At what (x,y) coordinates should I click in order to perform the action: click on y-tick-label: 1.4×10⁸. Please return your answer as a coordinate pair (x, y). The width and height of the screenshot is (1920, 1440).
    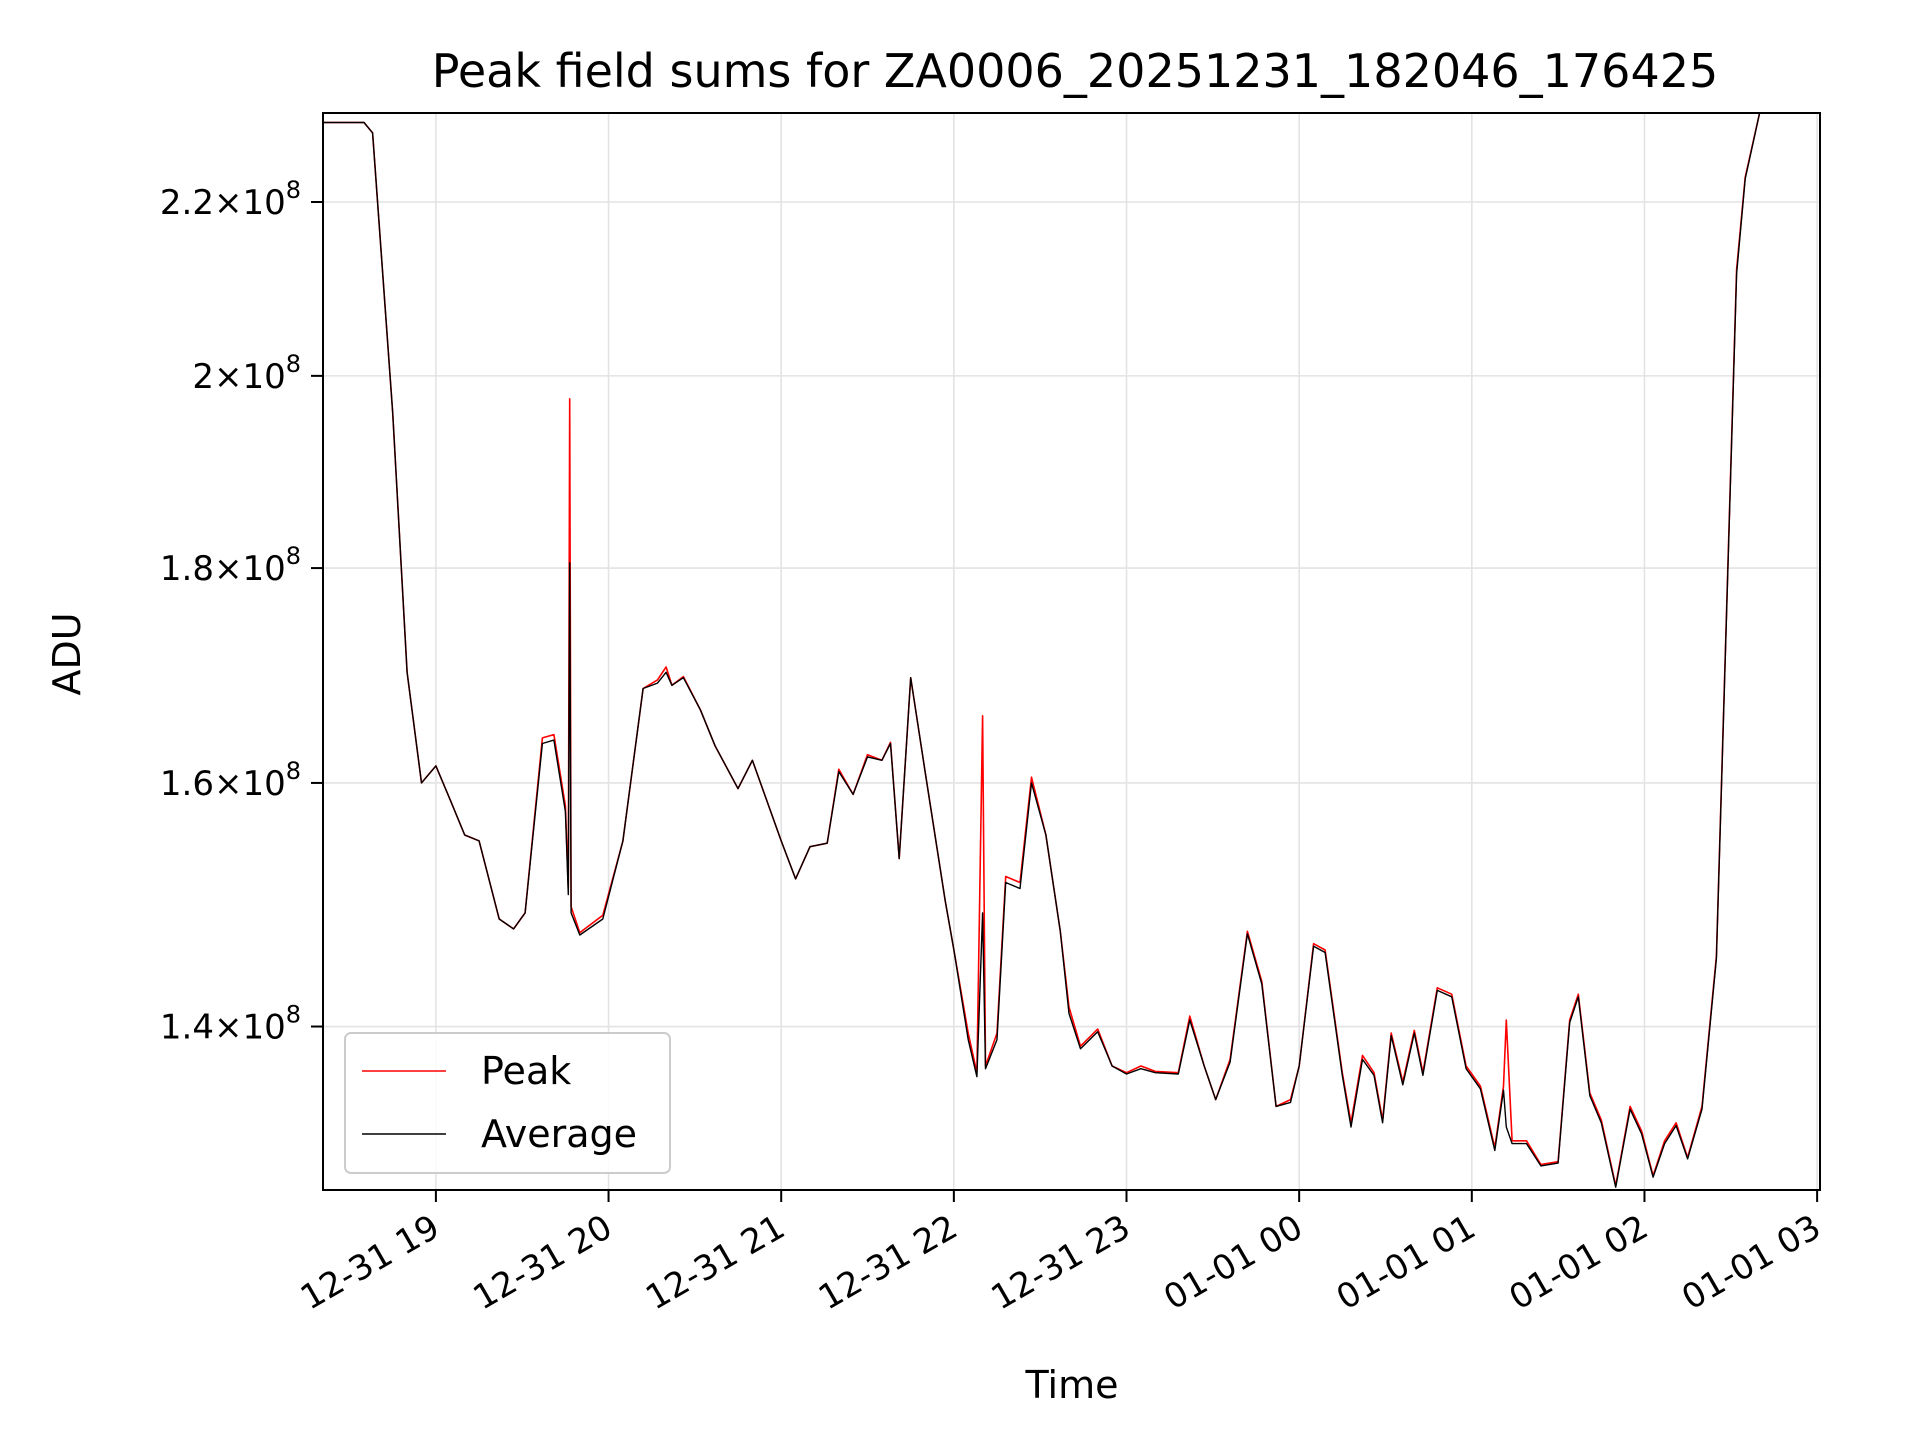
    Looking at the image, I should click on (230, 1024).